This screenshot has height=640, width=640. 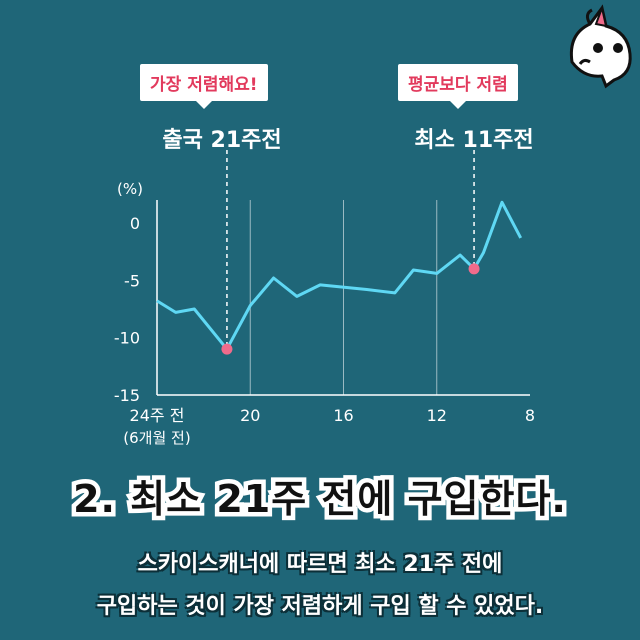 What do you see at coordinates (320, 606) in the screenshot?
I see `body-text-line-2: 구입하는 것이 가장 저렴하게 구입 할 수 있었다.` at bounding box center [320, 606].